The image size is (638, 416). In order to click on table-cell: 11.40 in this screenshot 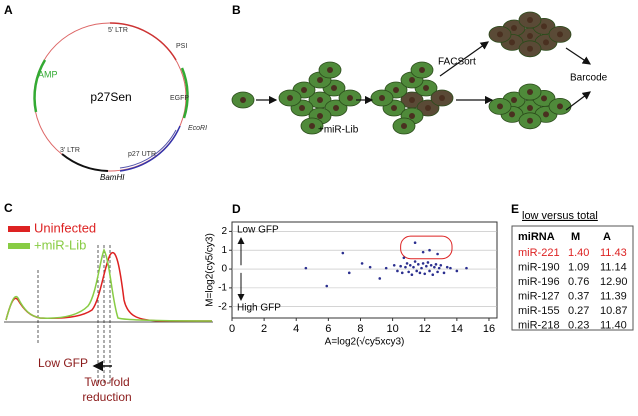, I will do `click(613, 325)`.